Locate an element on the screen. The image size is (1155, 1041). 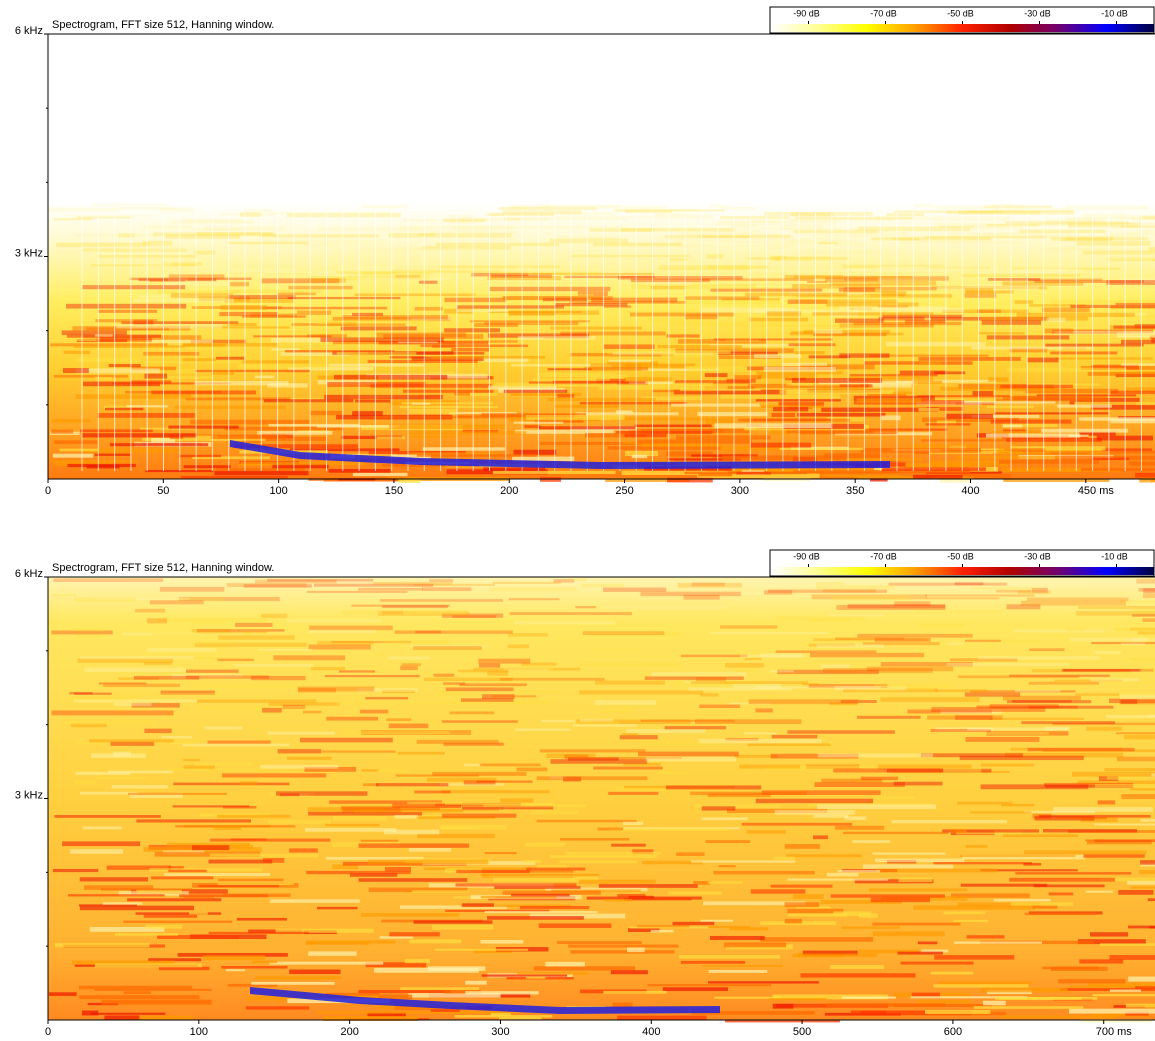
x-tick-label: 100 is located at coordinates (199, 1032).